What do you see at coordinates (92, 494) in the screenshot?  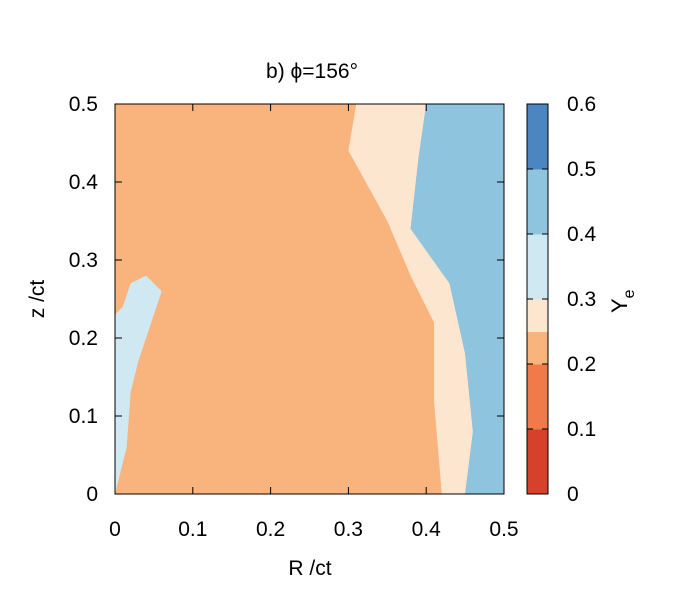 I see `y-tick-label: 0` at bounding box center [92, 494].